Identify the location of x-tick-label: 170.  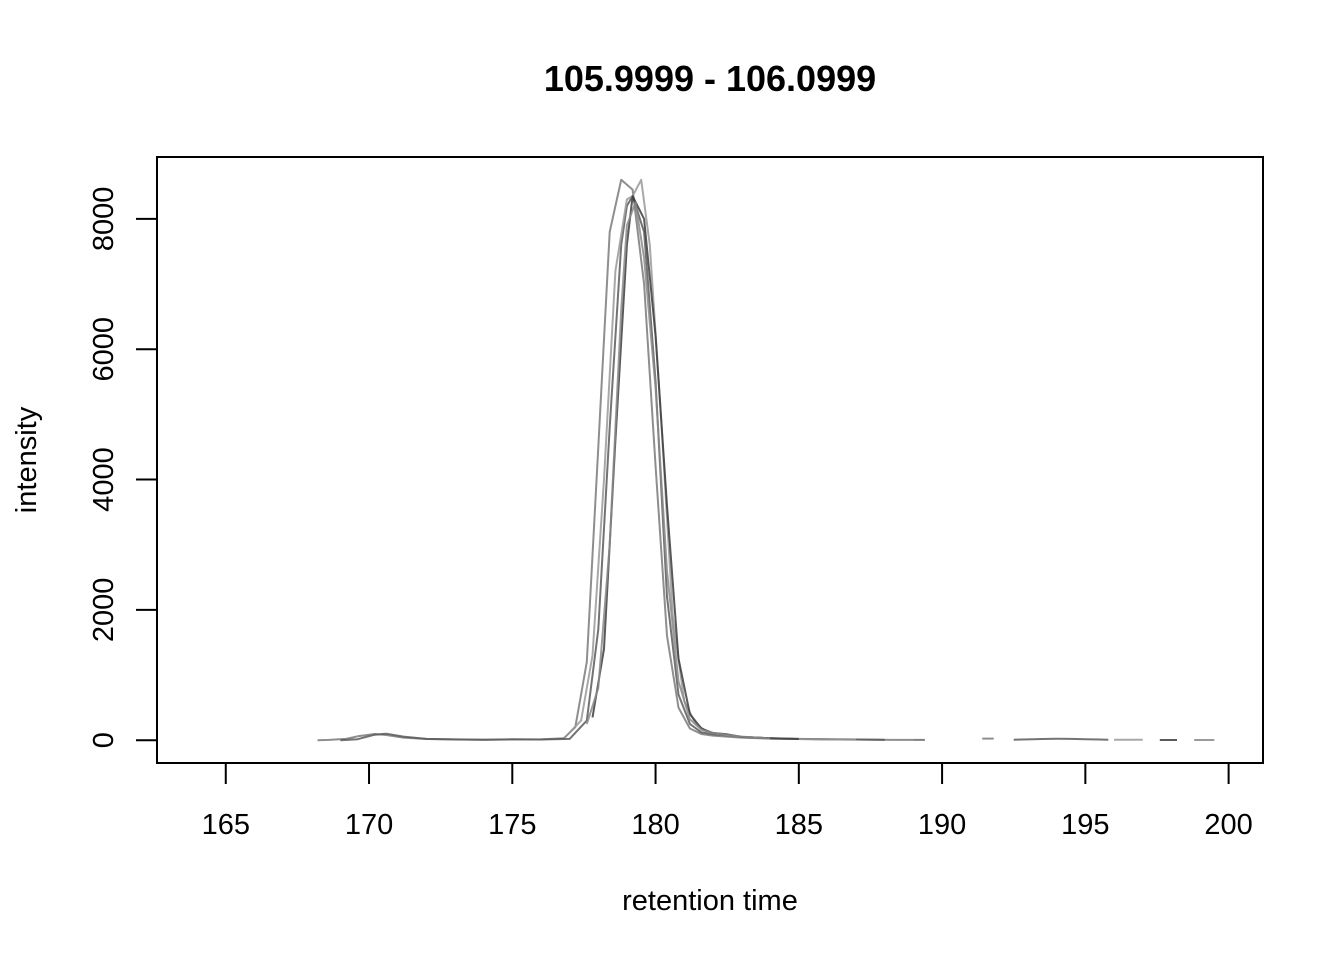
(369, 825).